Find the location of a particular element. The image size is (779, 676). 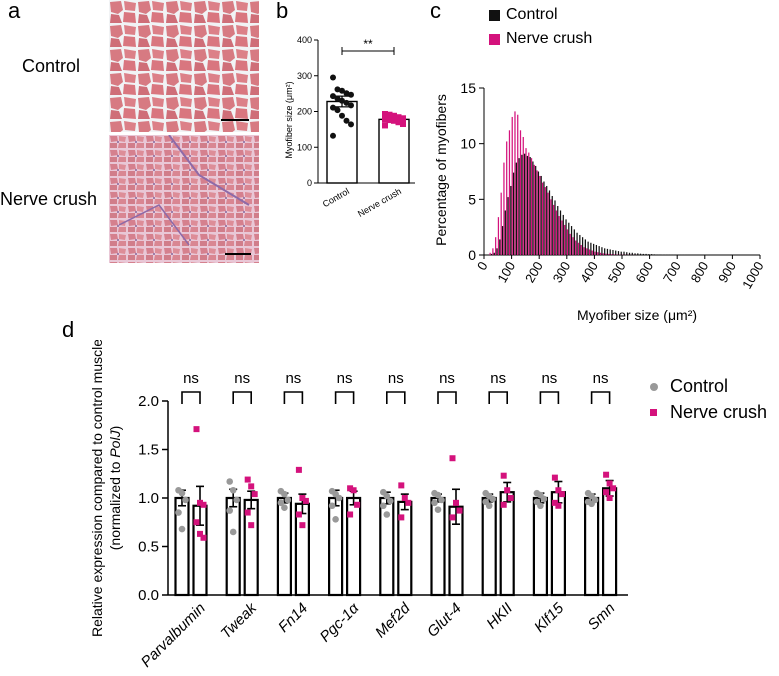

c-x-tick-label: 500 is located at coordinates (617, 272).